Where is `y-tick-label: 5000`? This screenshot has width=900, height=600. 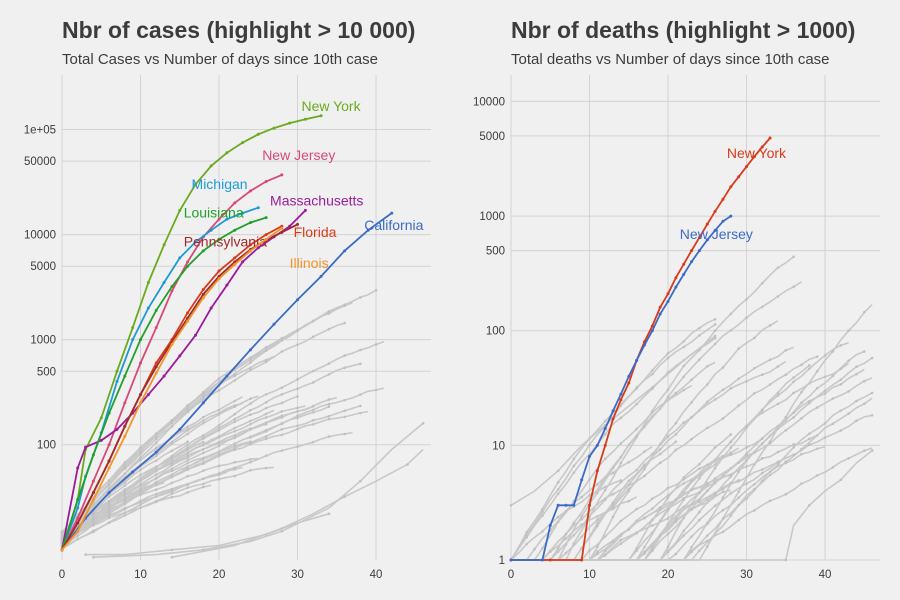
y-tick-label: 5000 is located at coordinates (43, 267).